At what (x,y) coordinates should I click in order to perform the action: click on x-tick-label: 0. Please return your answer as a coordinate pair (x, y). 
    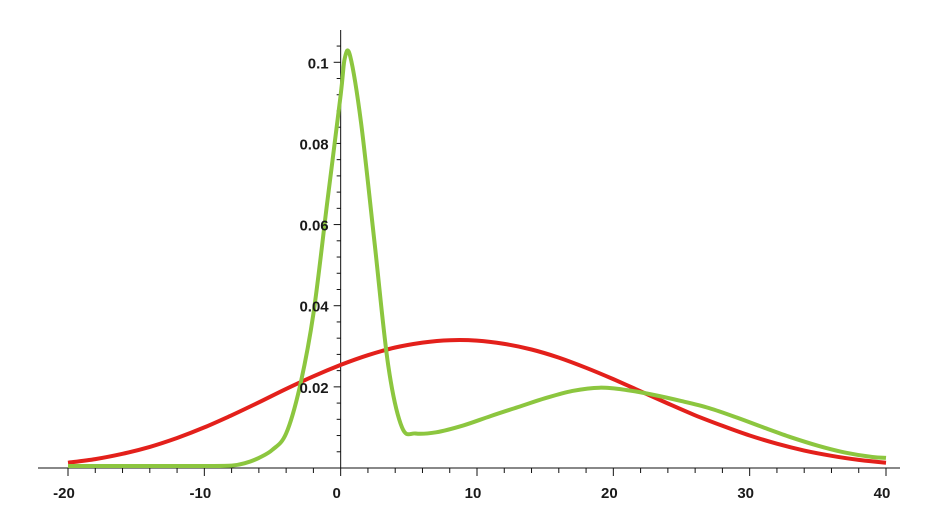
    Looking at the image, I should click on (336, 493).